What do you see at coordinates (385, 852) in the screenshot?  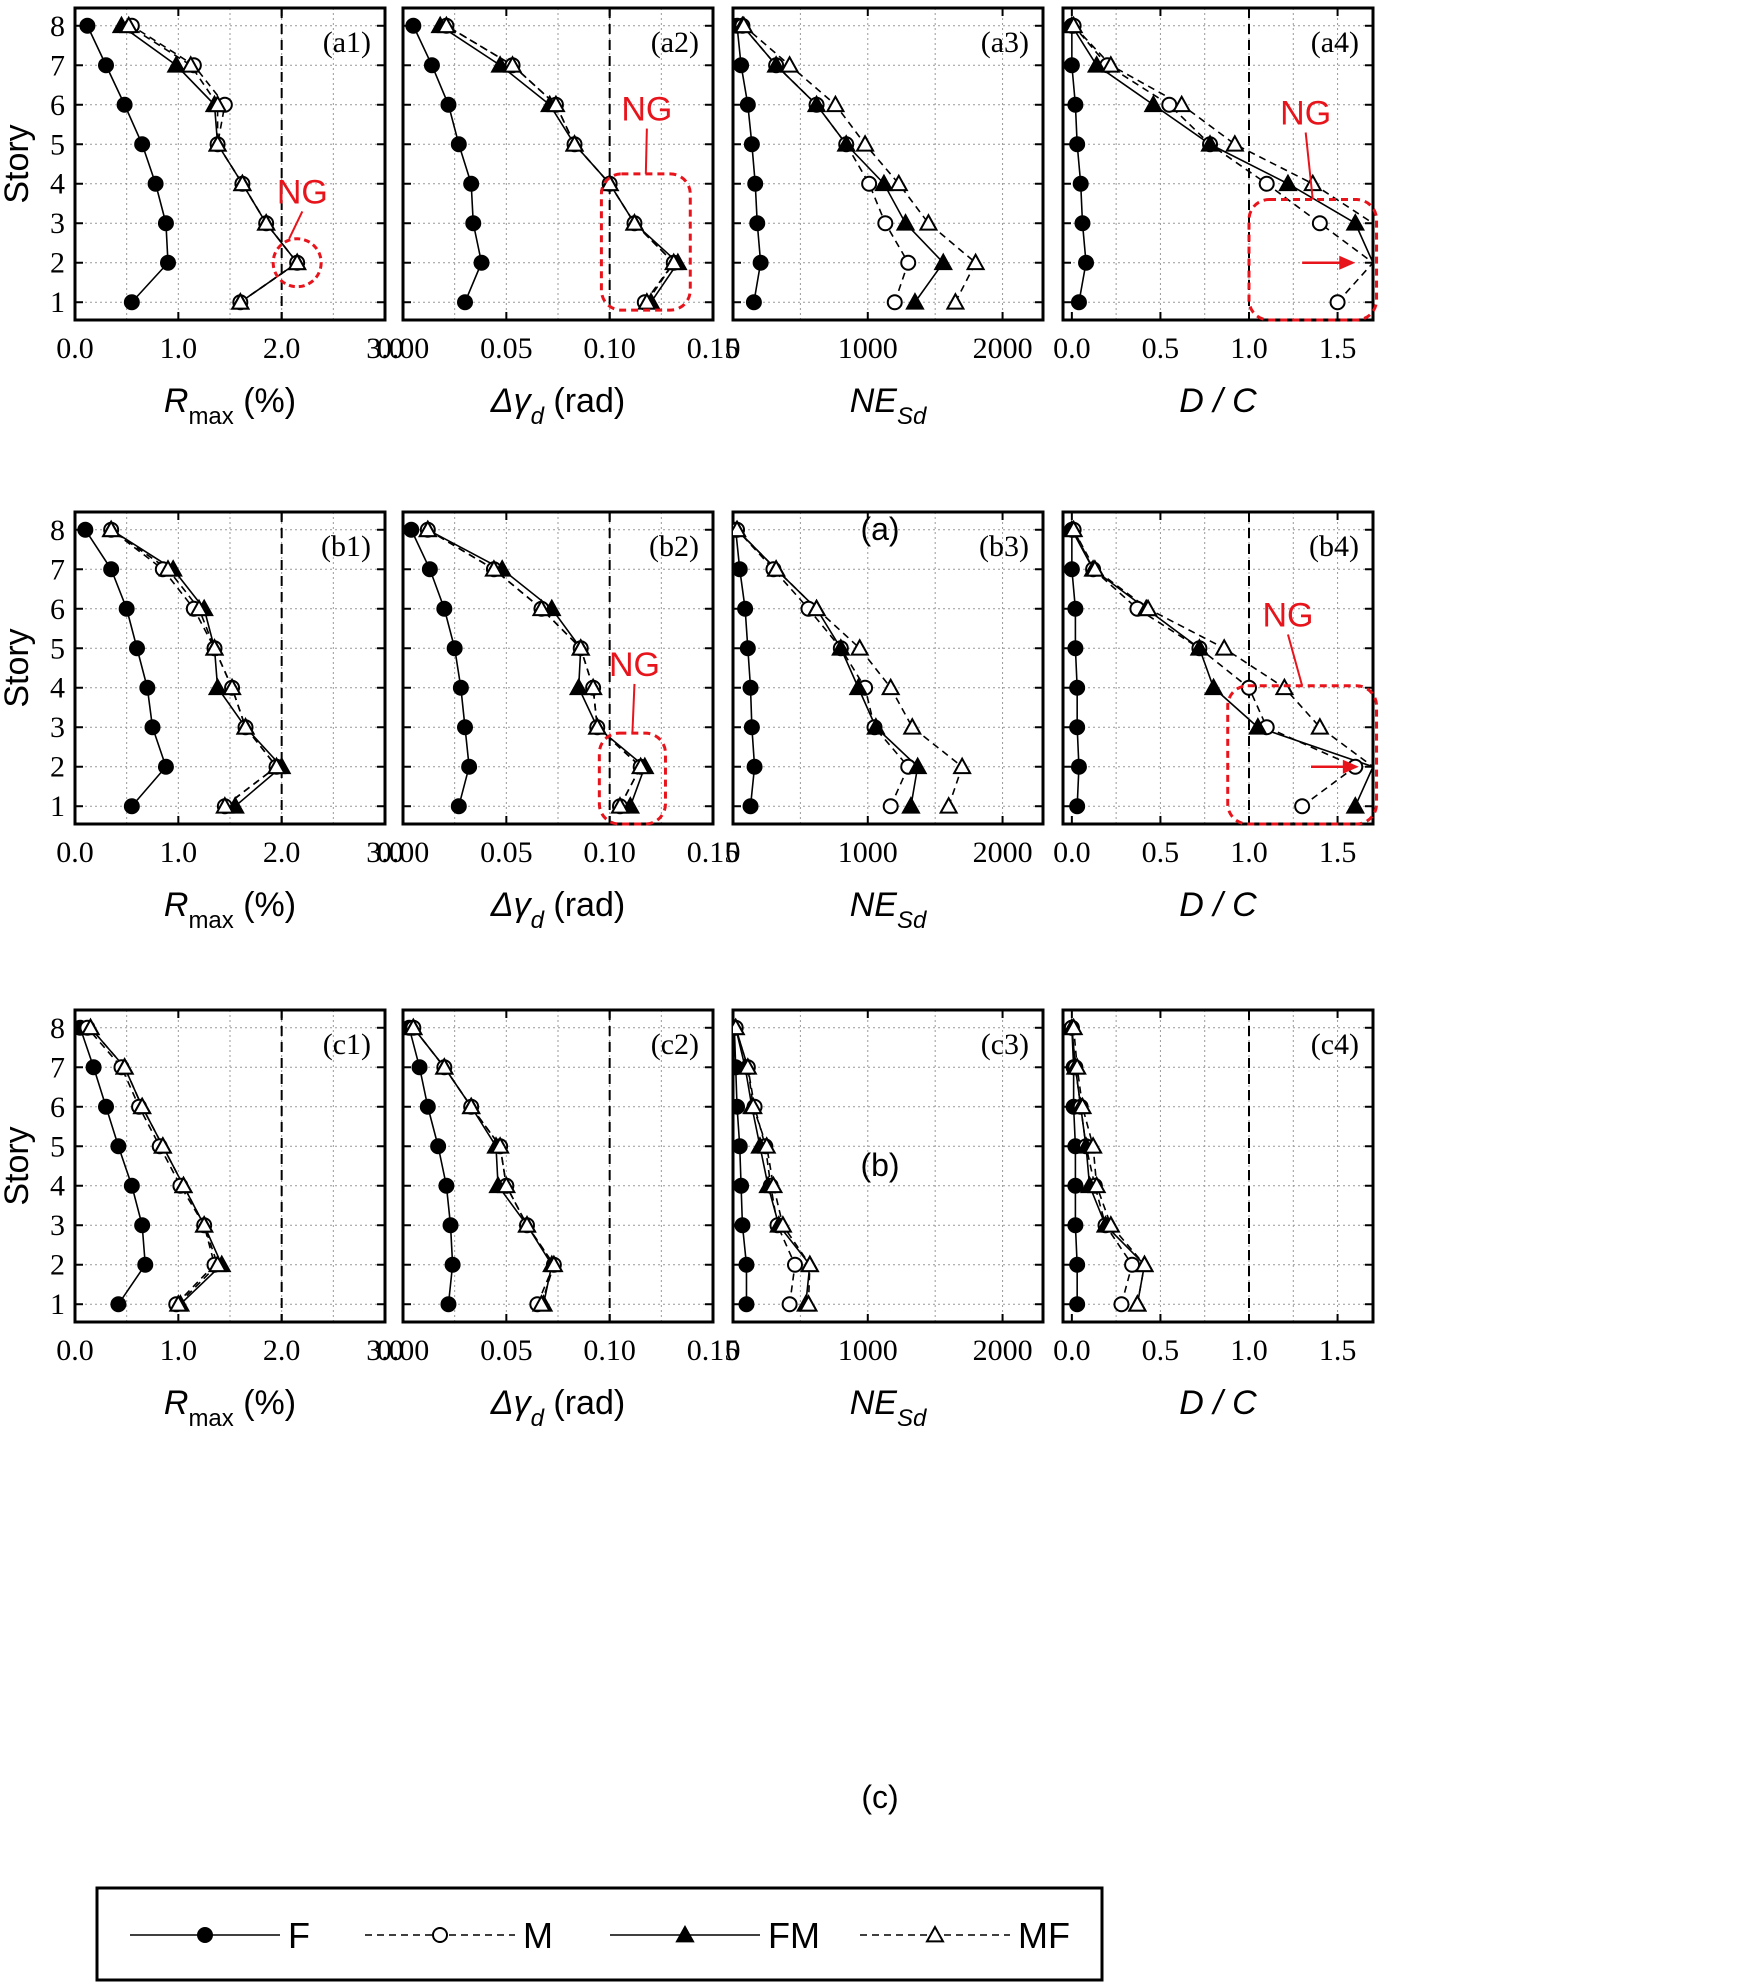 I see `x-tick-label: 3.0` at bounding box center [385, 852].